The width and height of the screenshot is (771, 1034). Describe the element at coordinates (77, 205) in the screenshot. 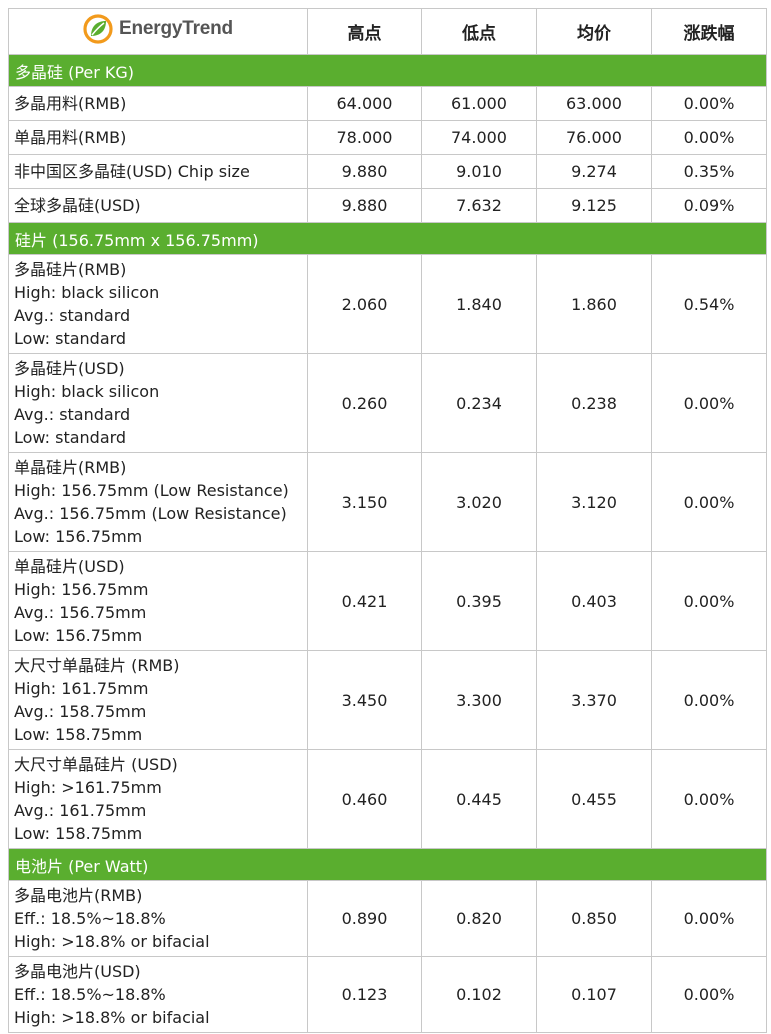

I see `product-name: 全球多晶硅(USD)` at that location.